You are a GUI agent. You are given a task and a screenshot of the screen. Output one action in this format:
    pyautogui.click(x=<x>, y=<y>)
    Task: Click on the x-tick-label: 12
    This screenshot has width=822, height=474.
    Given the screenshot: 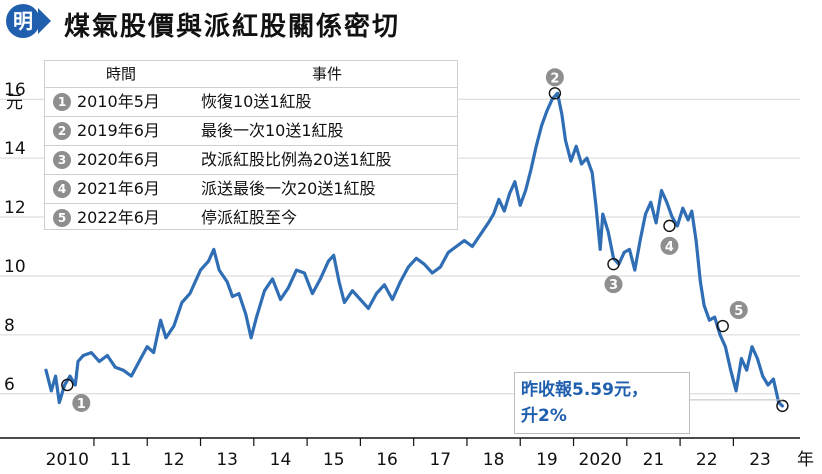 What is the action you would take?
    pyautogui.click(x=174, y=460)
    